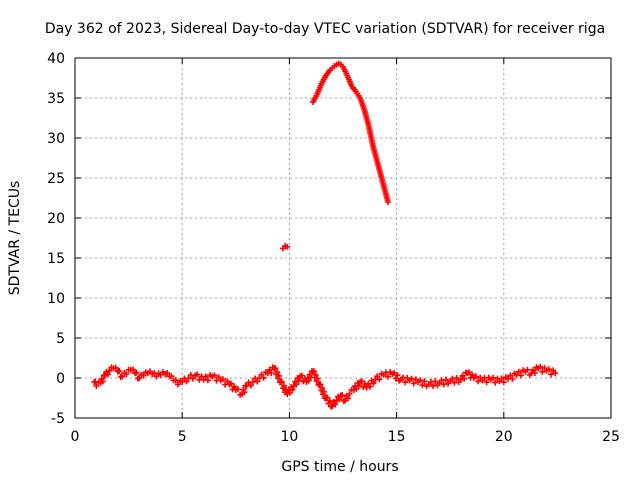 The height and width of the screenshot is (480, 640). I want to click on y-tick-label: 25, so click(56, 179).